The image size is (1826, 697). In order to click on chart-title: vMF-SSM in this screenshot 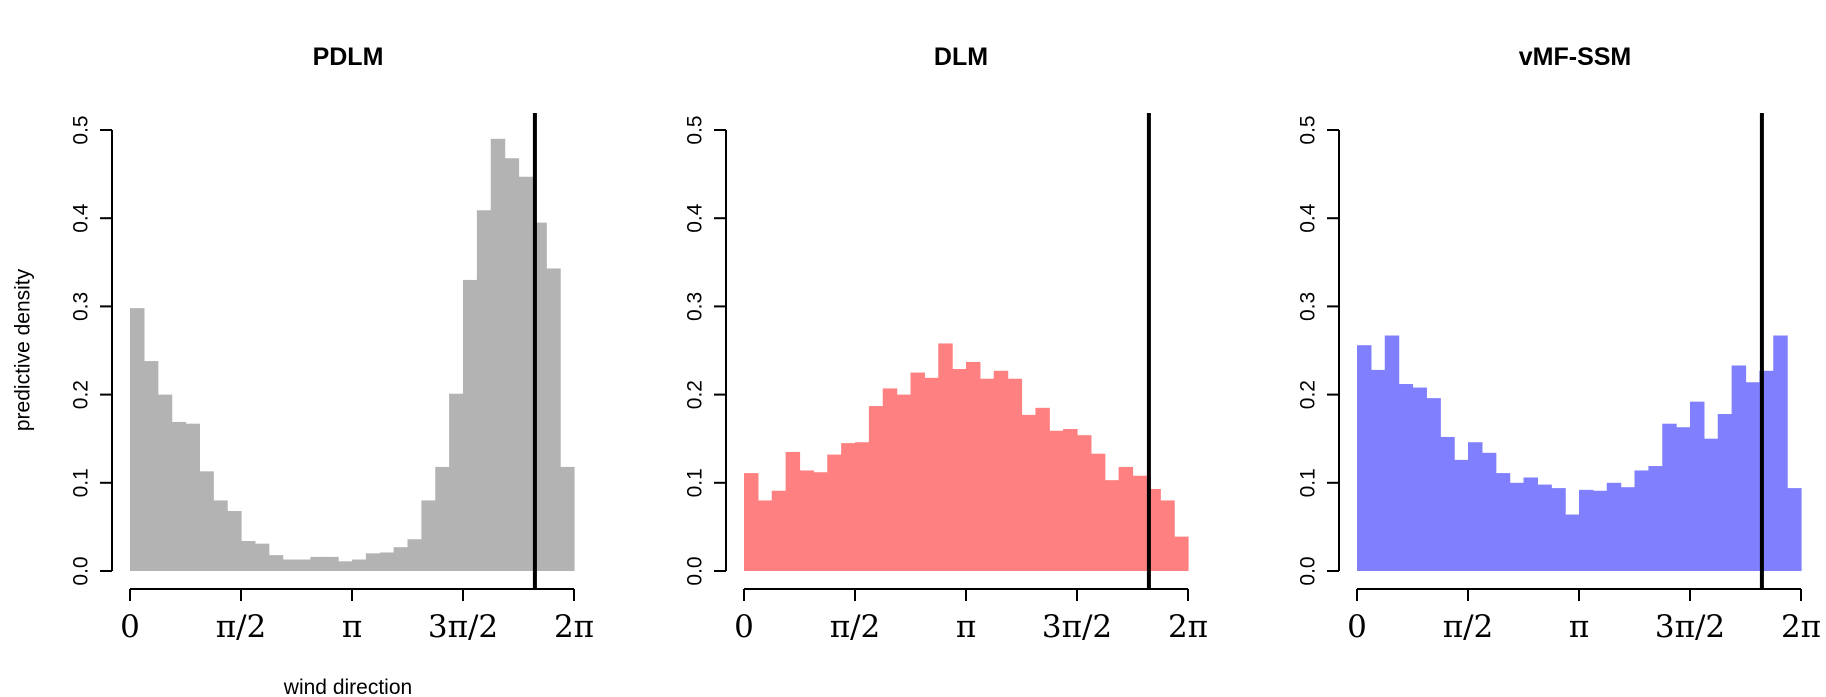, I will do `click(1575, 57)`.